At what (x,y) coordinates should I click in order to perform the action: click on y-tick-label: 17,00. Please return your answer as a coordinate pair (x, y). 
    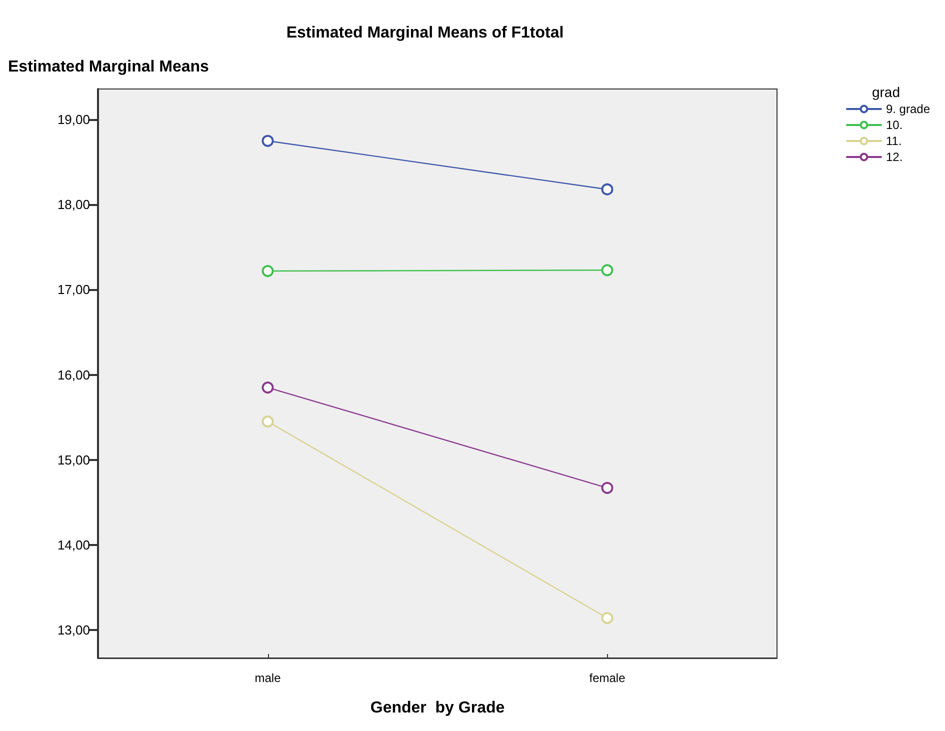
    Looking at the image, I should click on (73, 290).